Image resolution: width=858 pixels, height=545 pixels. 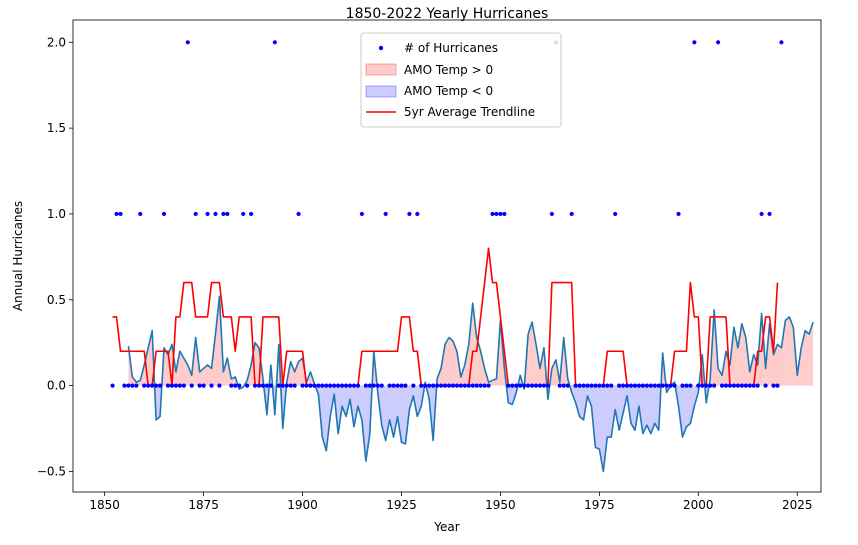 What do you see at coordinates (451, 502) in the screenshot?
I see `x-axis-ticks: 1850 1875 1900 1925 1950 1975 2000 2025` at bounding box center [451, 502].